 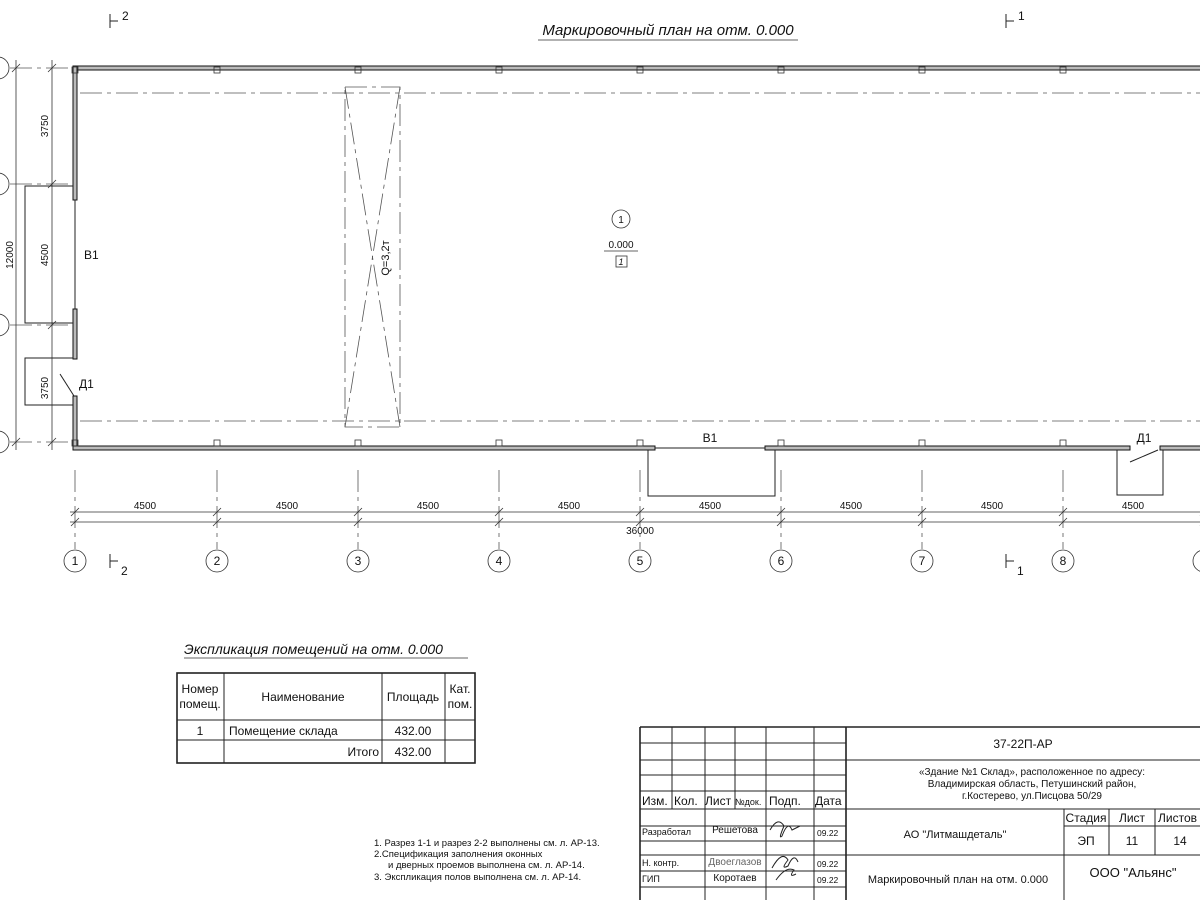 What do you see at coordinates (666, 832) in the screenshot?
I see `title-block-roles-0-role: Разработал` at bounding box center [666, 832].